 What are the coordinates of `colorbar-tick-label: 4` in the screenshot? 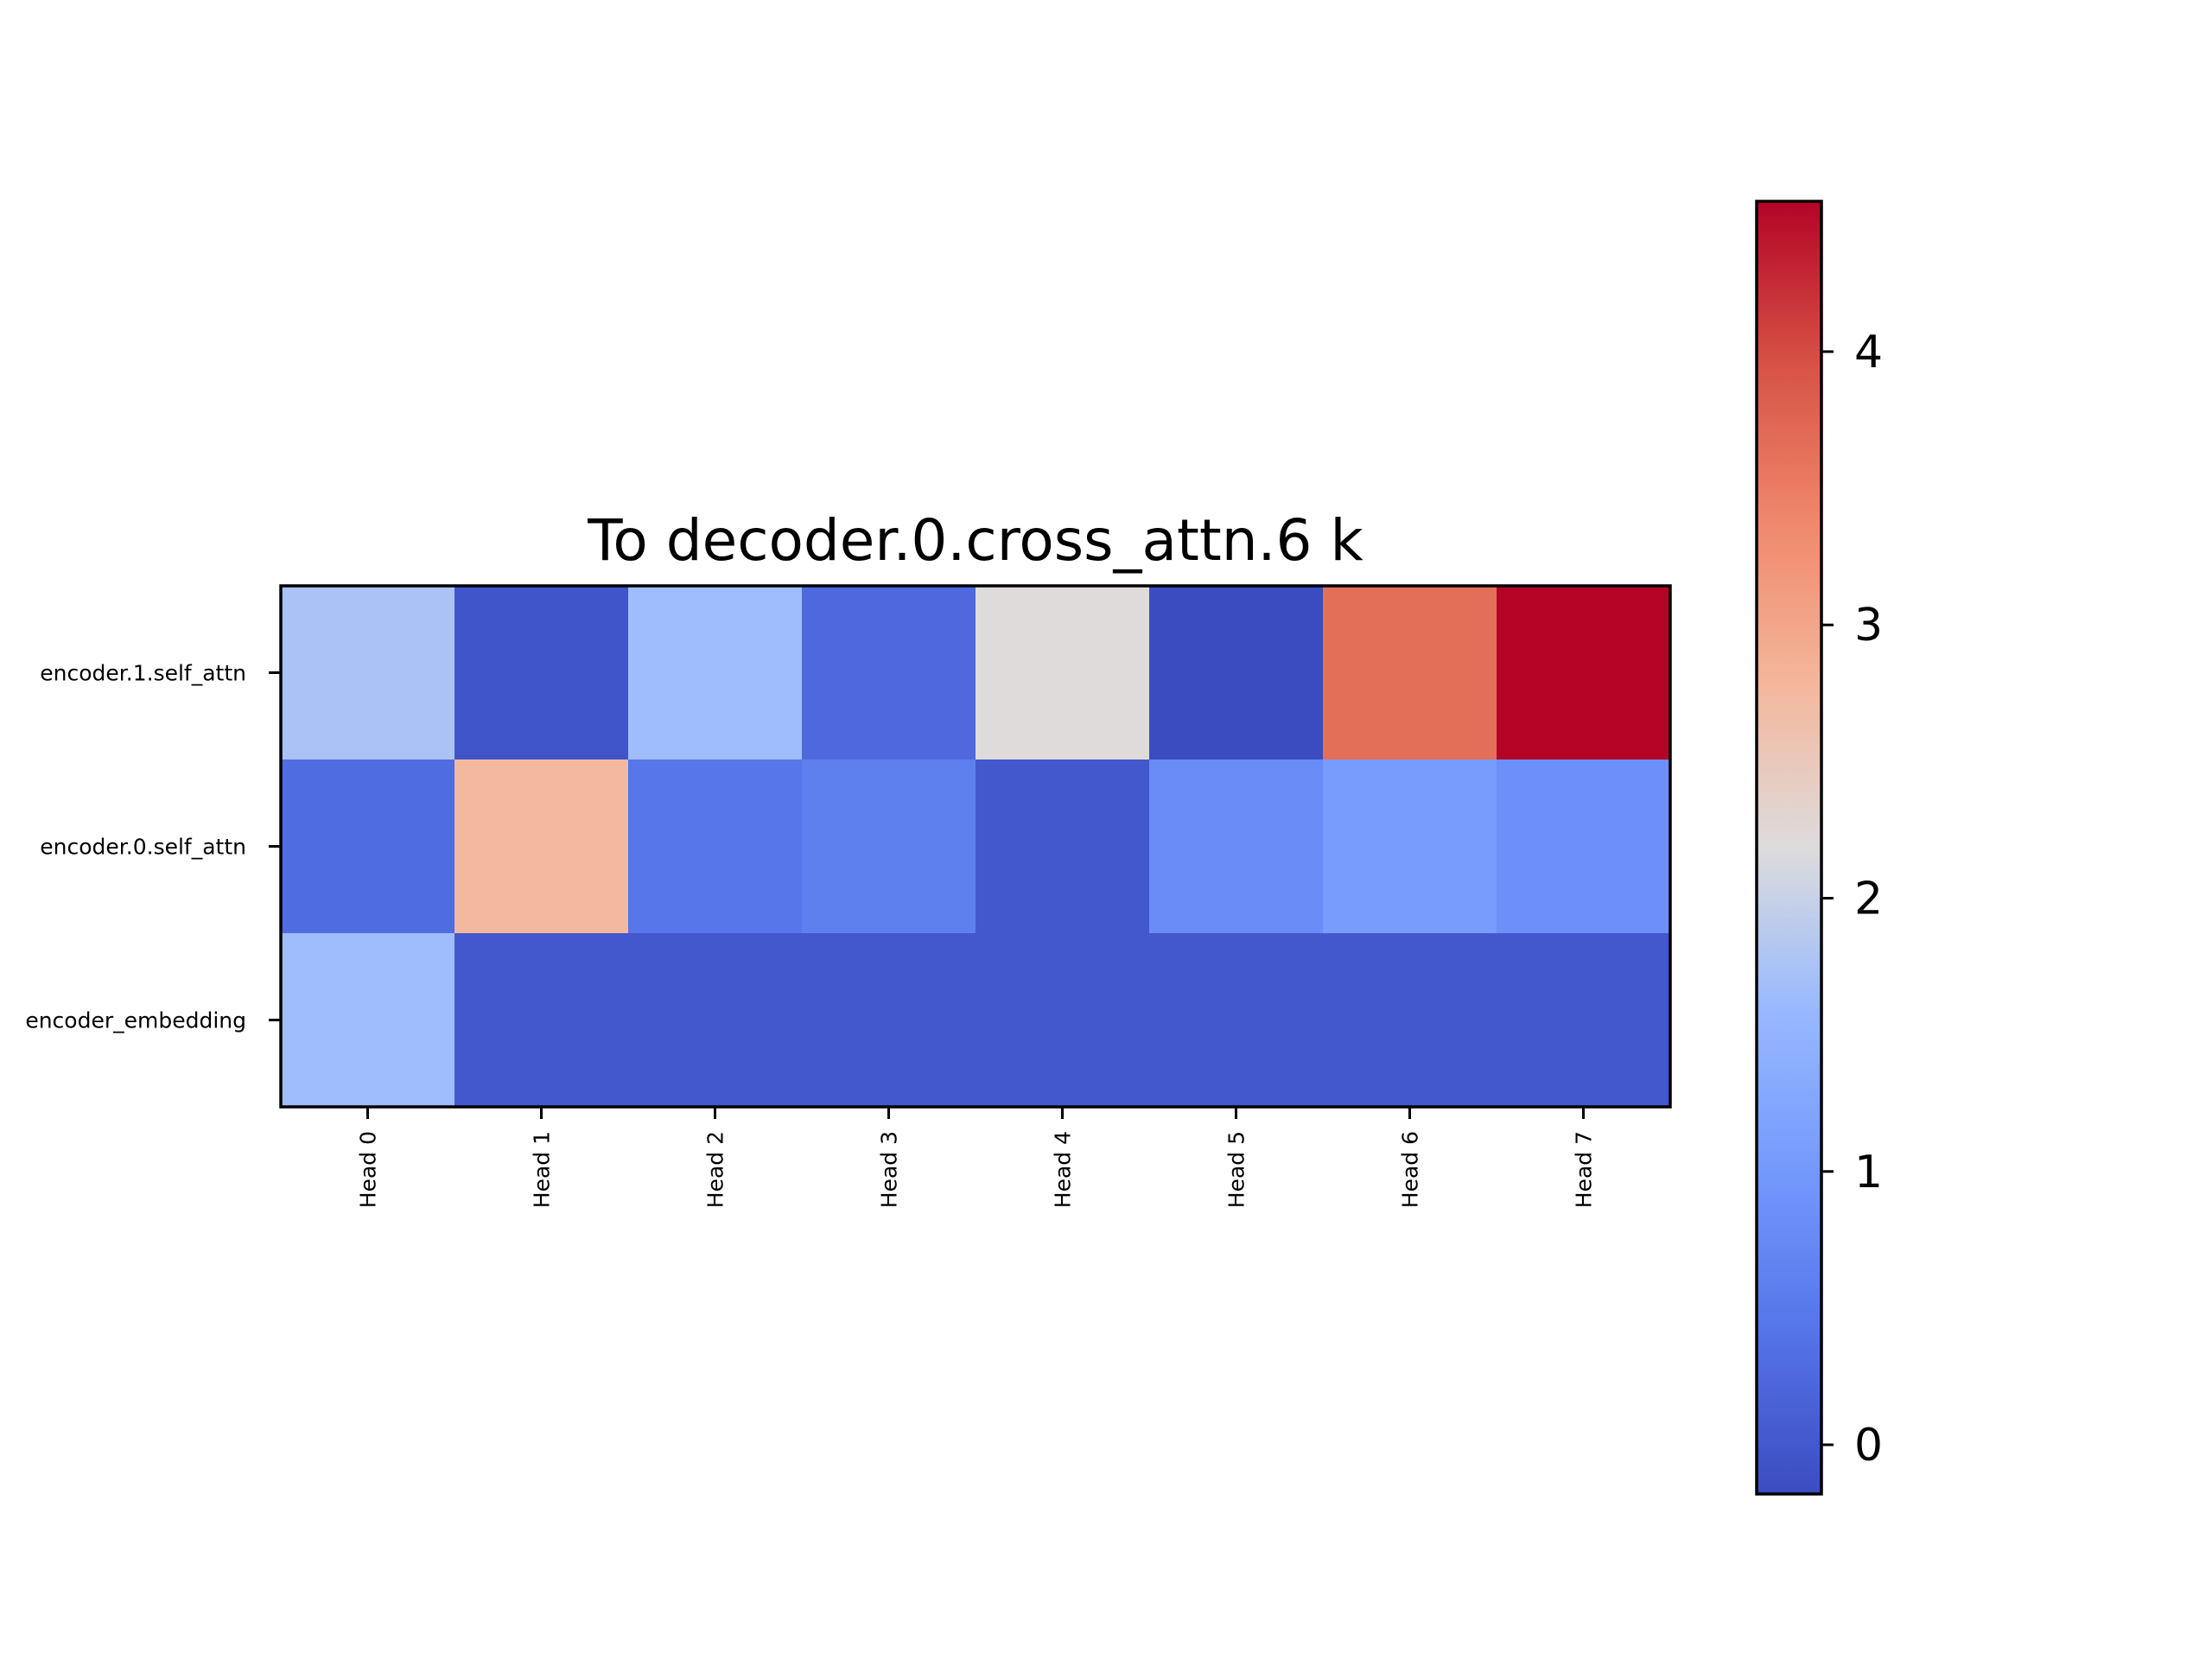 It's located at (1868, 352).